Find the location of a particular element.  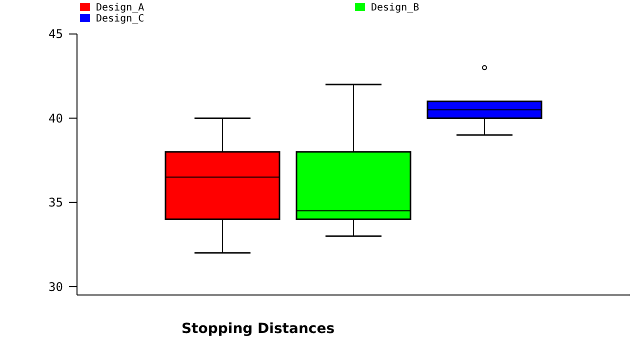

y-tick-label: 30 is located at coordinates (55, 287).